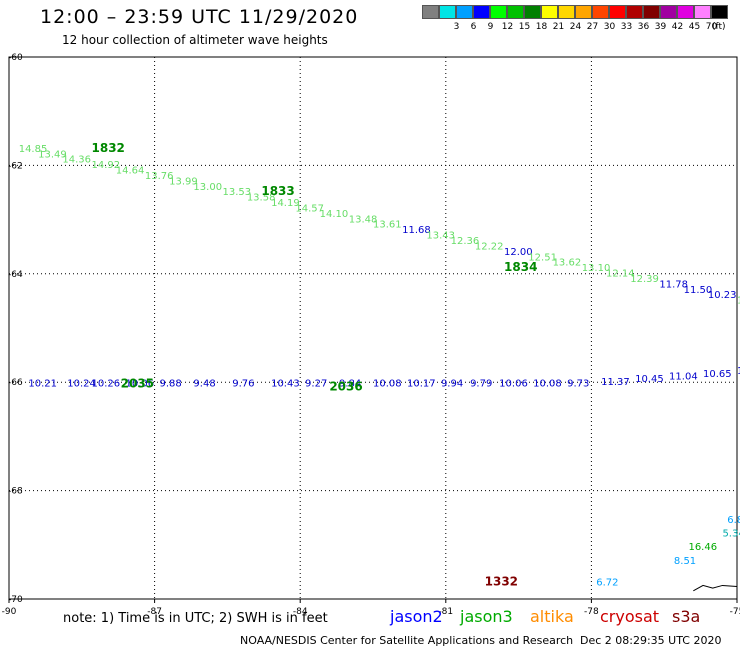  What do you see at coordinates (106, 165) in the screenshot?
I see `swh-value: 14.92` at bounding box center [106, 165].